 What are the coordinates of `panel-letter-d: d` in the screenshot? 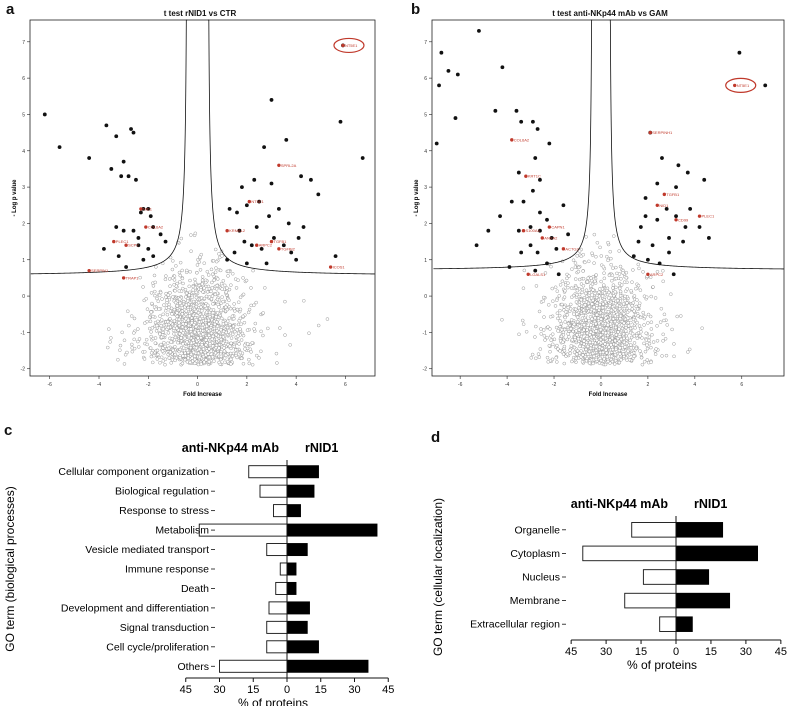 It's located at (436, 437).